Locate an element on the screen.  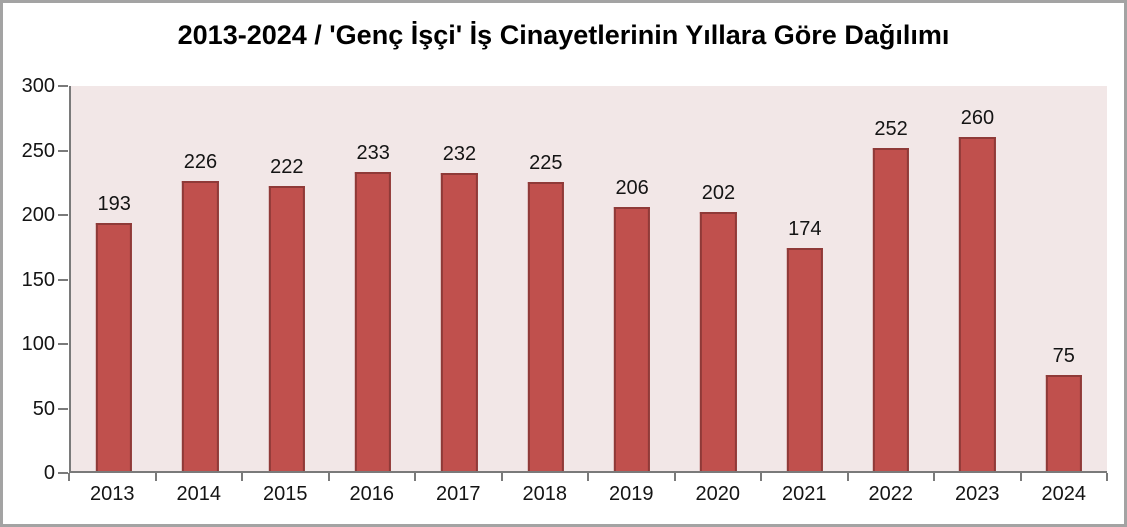
bar-category-2018: 225 is located at coordinates (546, 278).